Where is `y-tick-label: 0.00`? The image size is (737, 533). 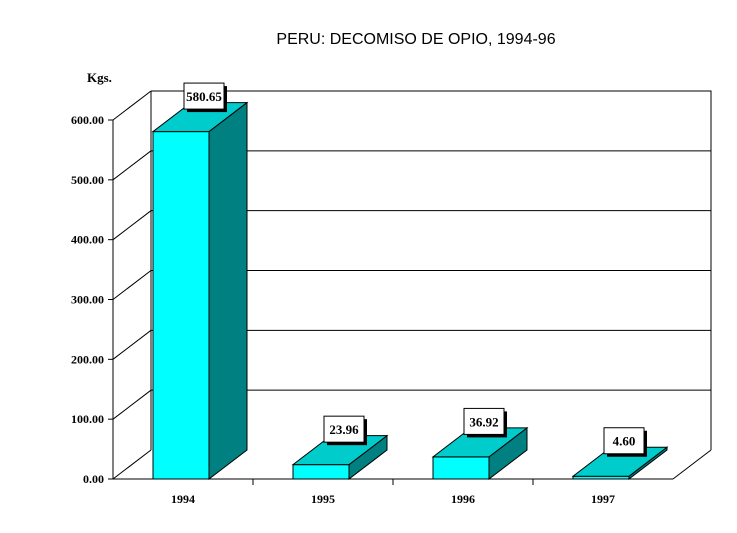
y-tick-label: 0.00 is located at coordinates (93, 479).